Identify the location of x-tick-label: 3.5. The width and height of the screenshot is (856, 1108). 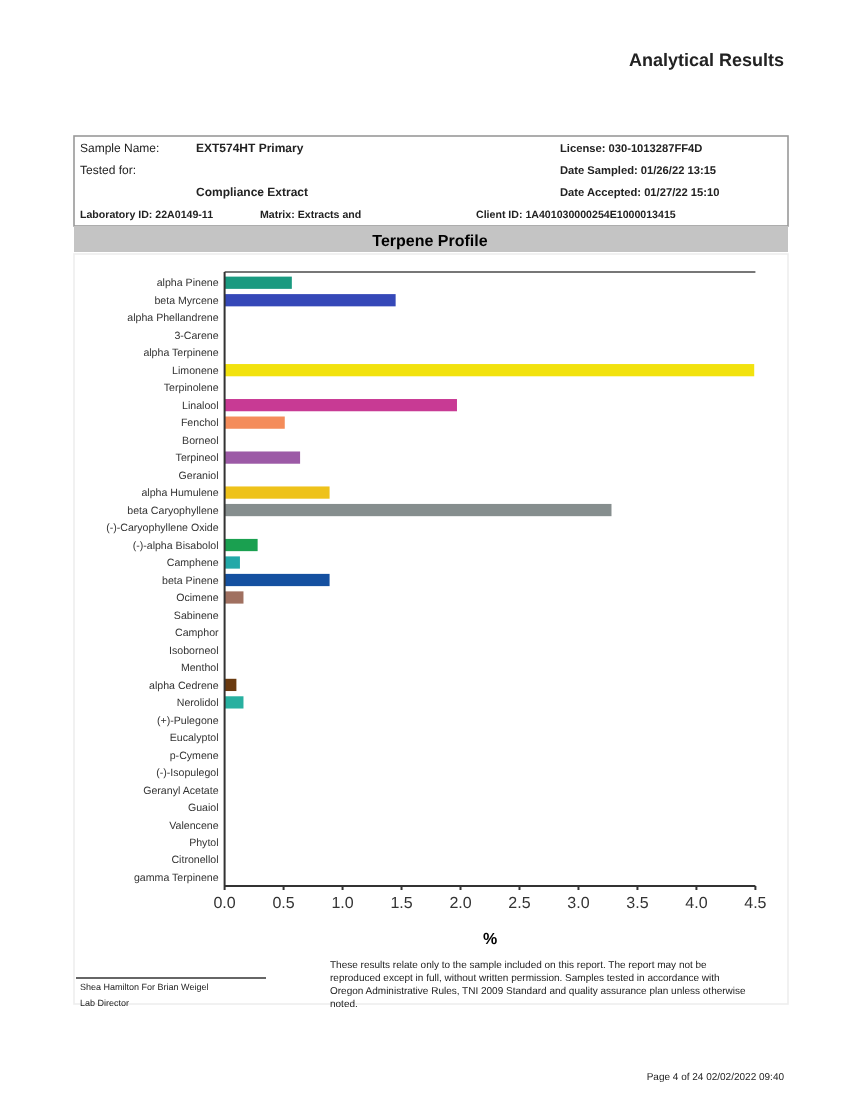
(638, 903).